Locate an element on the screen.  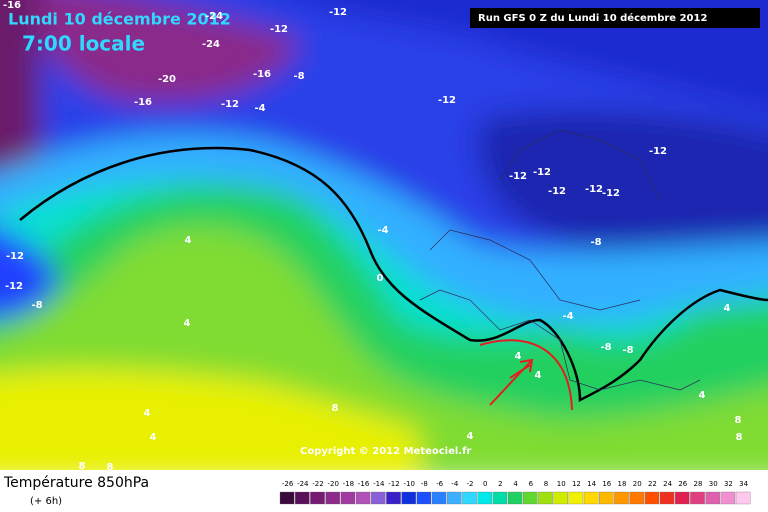
legend-tick-label: 30 is located at coordinates (713, 484).